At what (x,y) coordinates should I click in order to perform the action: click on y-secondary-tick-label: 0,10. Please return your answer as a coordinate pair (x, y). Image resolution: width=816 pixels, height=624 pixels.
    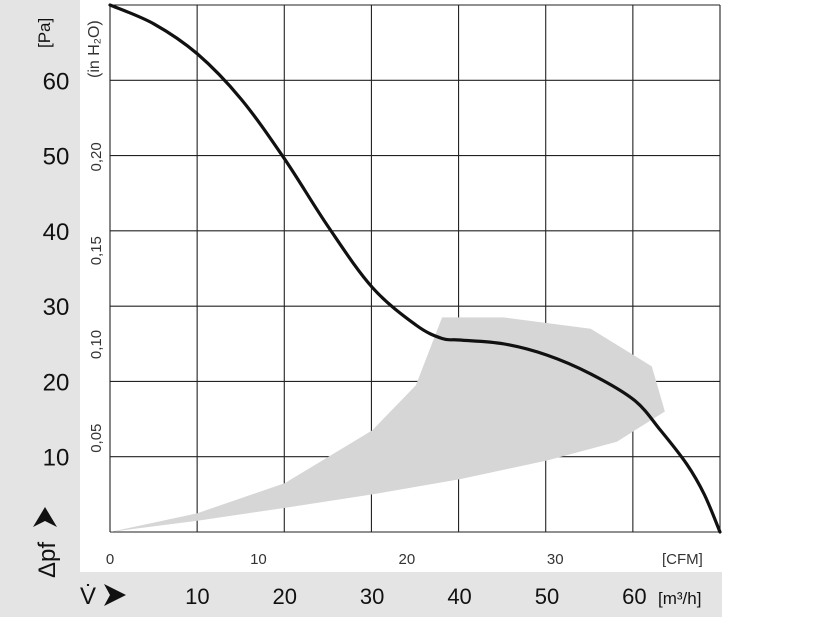
    Looking at the image, I should click on (96, 344).